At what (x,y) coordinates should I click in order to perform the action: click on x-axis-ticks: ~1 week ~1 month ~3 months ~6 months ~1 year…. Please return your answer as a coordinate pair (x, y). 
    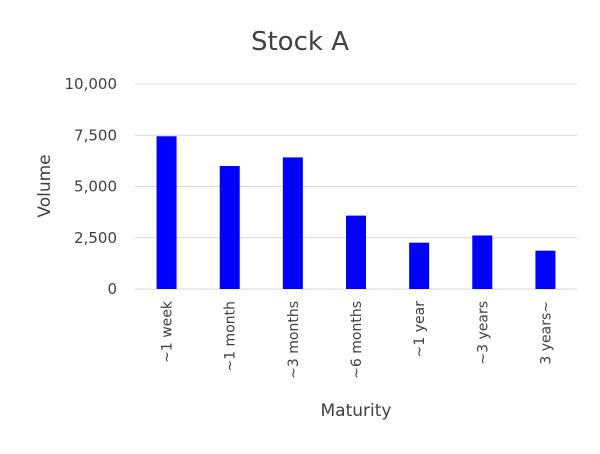
    Looking at the image, I should click on (357, 339).